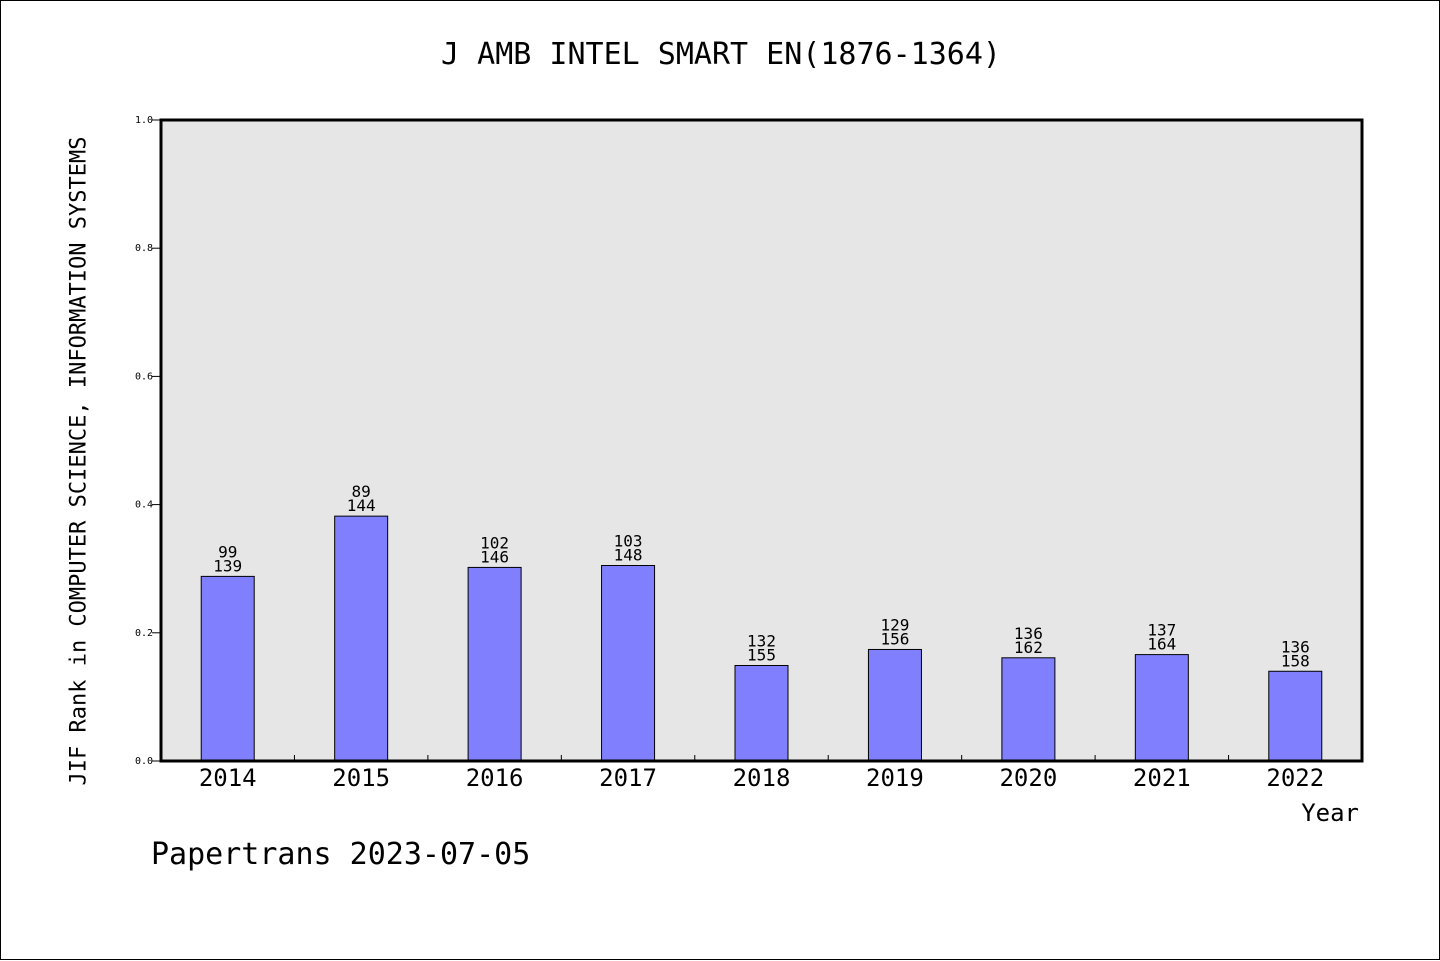 The width and height of the screenshot is (1440, 961). What do you see at coordinates (628, 540) in the screenshot?
I see `bar-rank-label: 103` at bounding box center [628, 540].